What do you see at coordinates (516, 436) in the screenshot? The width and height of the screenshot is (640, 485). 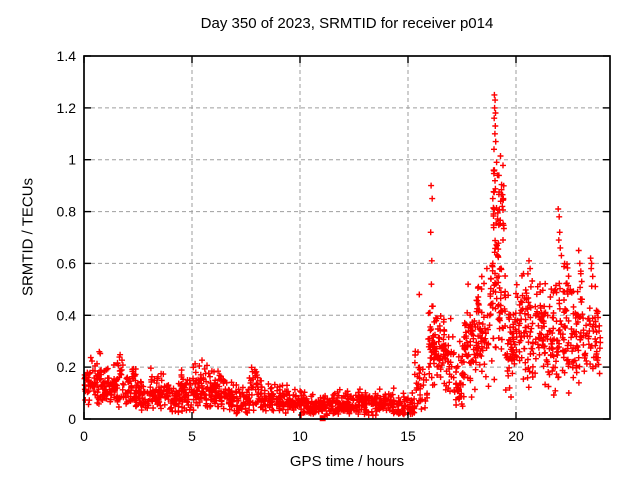 I see `x-tick-label: 20` at bounding box center [516, 436].